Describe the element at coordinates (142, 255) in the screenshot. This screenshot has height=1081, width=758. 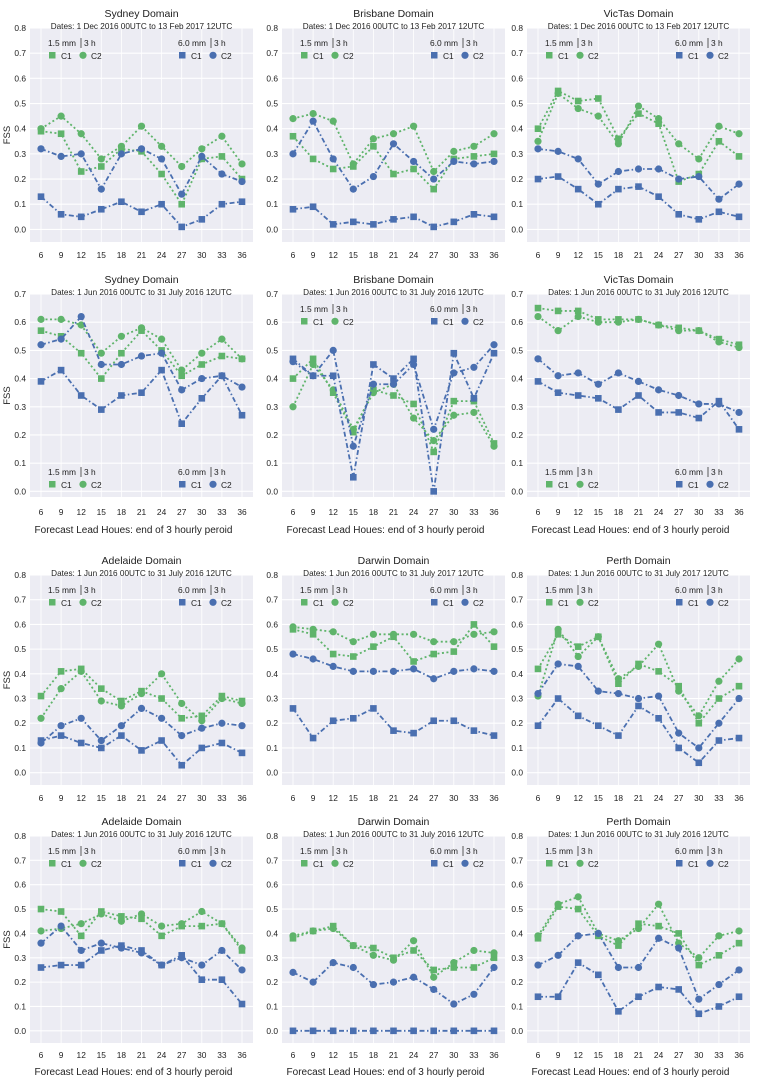
I see `x-tick-label: 21` at that location.